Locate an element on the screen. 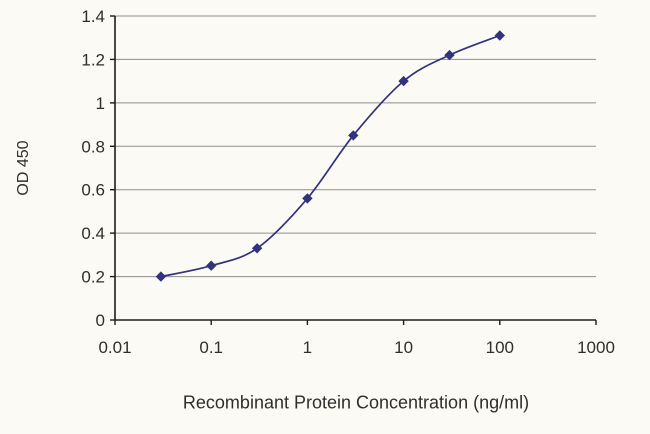 This screenshot has width=650, height=434. svg-text: 0.2 is located at coordinates (93, 277).